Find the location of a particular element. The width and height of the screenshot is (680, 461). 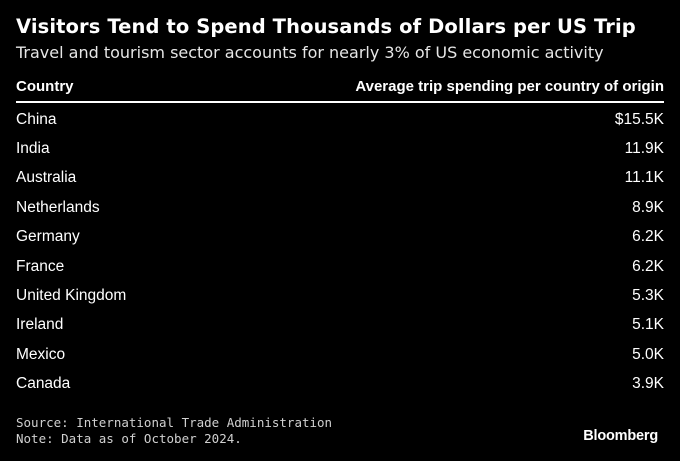

country-cell: France is located at coordinates (40, 266).